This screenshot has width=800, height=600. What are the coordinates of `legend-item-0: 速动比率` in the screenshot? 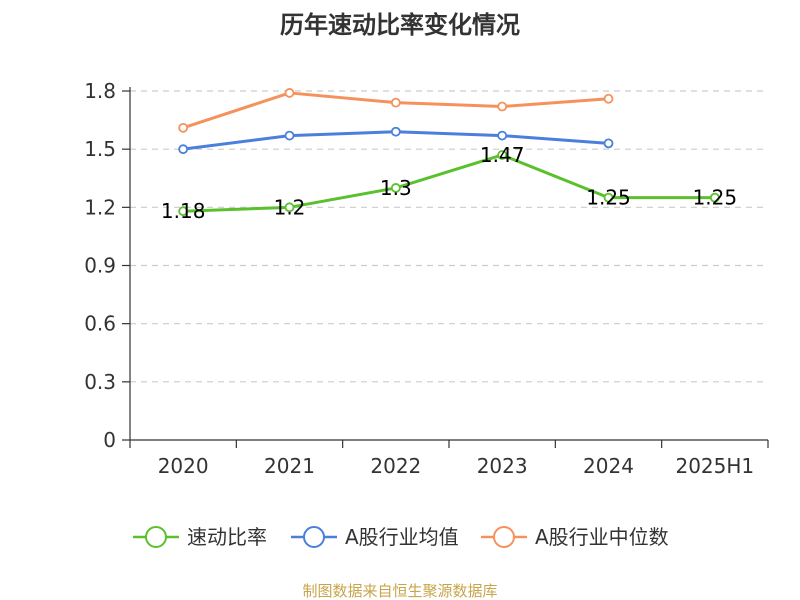 It's located at (200, 537).